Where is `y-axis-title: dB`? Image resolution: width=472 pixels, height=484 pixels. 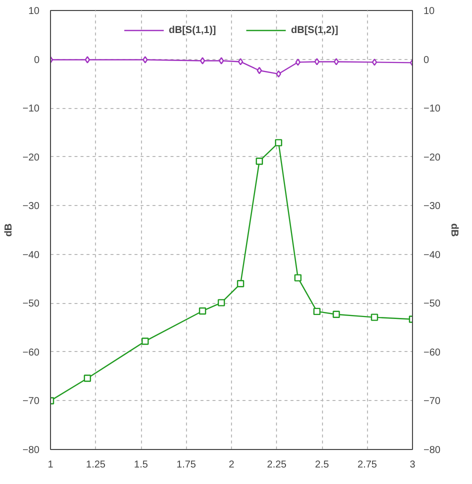 y-axis-title: dB is located at coordinates (9, 230).